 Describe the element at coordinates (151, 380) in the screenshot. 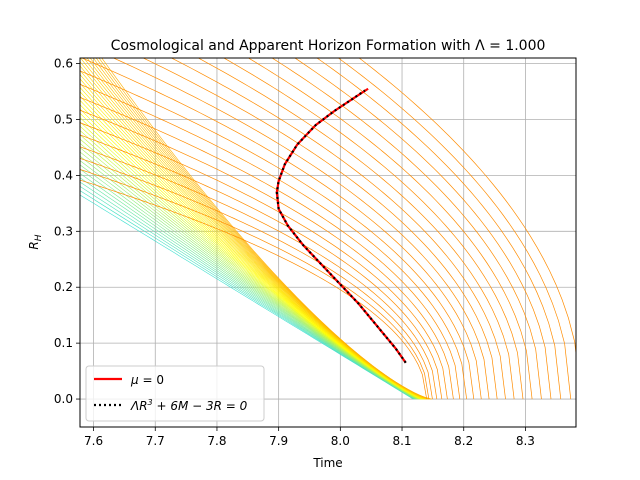

I see `legend-mu-eq: = 0` at that location.